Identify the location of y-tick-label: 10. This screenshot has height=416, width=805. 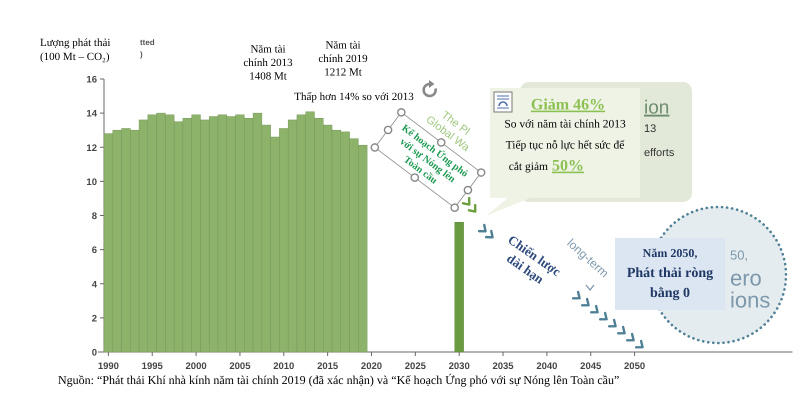
(91, 182).